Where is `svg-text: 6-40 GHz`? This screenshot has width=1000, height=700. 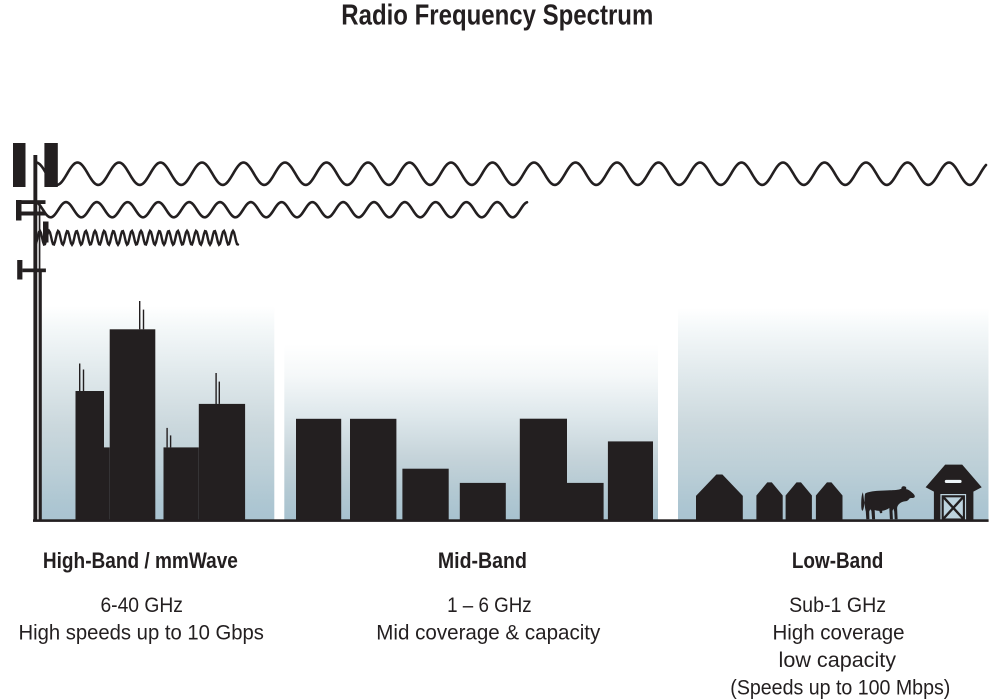 svg-text: 6-40 GHz is located at coordinates (141, 605).